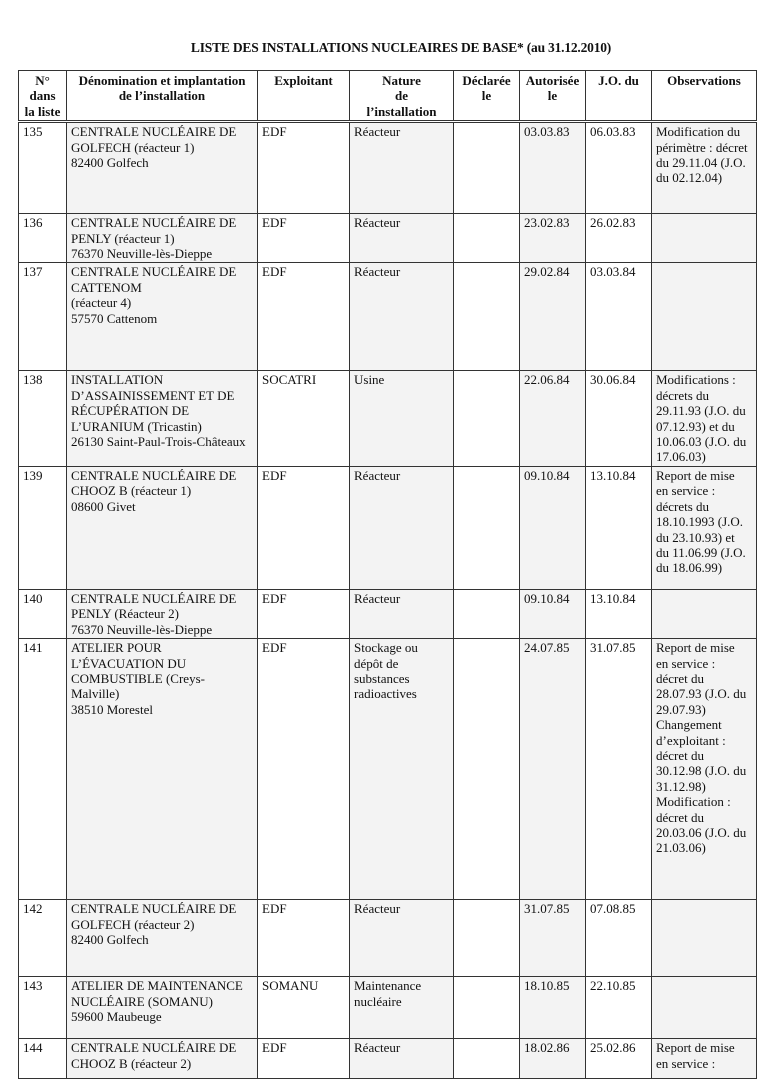 This screenshot has height=1079, width=772. Describe the element at coordinates (618, 317) in the screenshot. I see `cell-jo: 03.03.84` at that location.